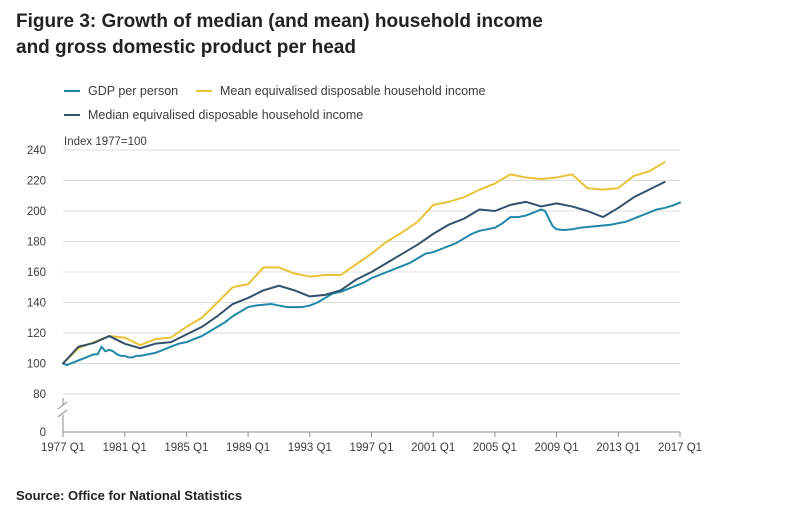  I want to click on x-tick-label: 2013 Q1, so click(618, 448).